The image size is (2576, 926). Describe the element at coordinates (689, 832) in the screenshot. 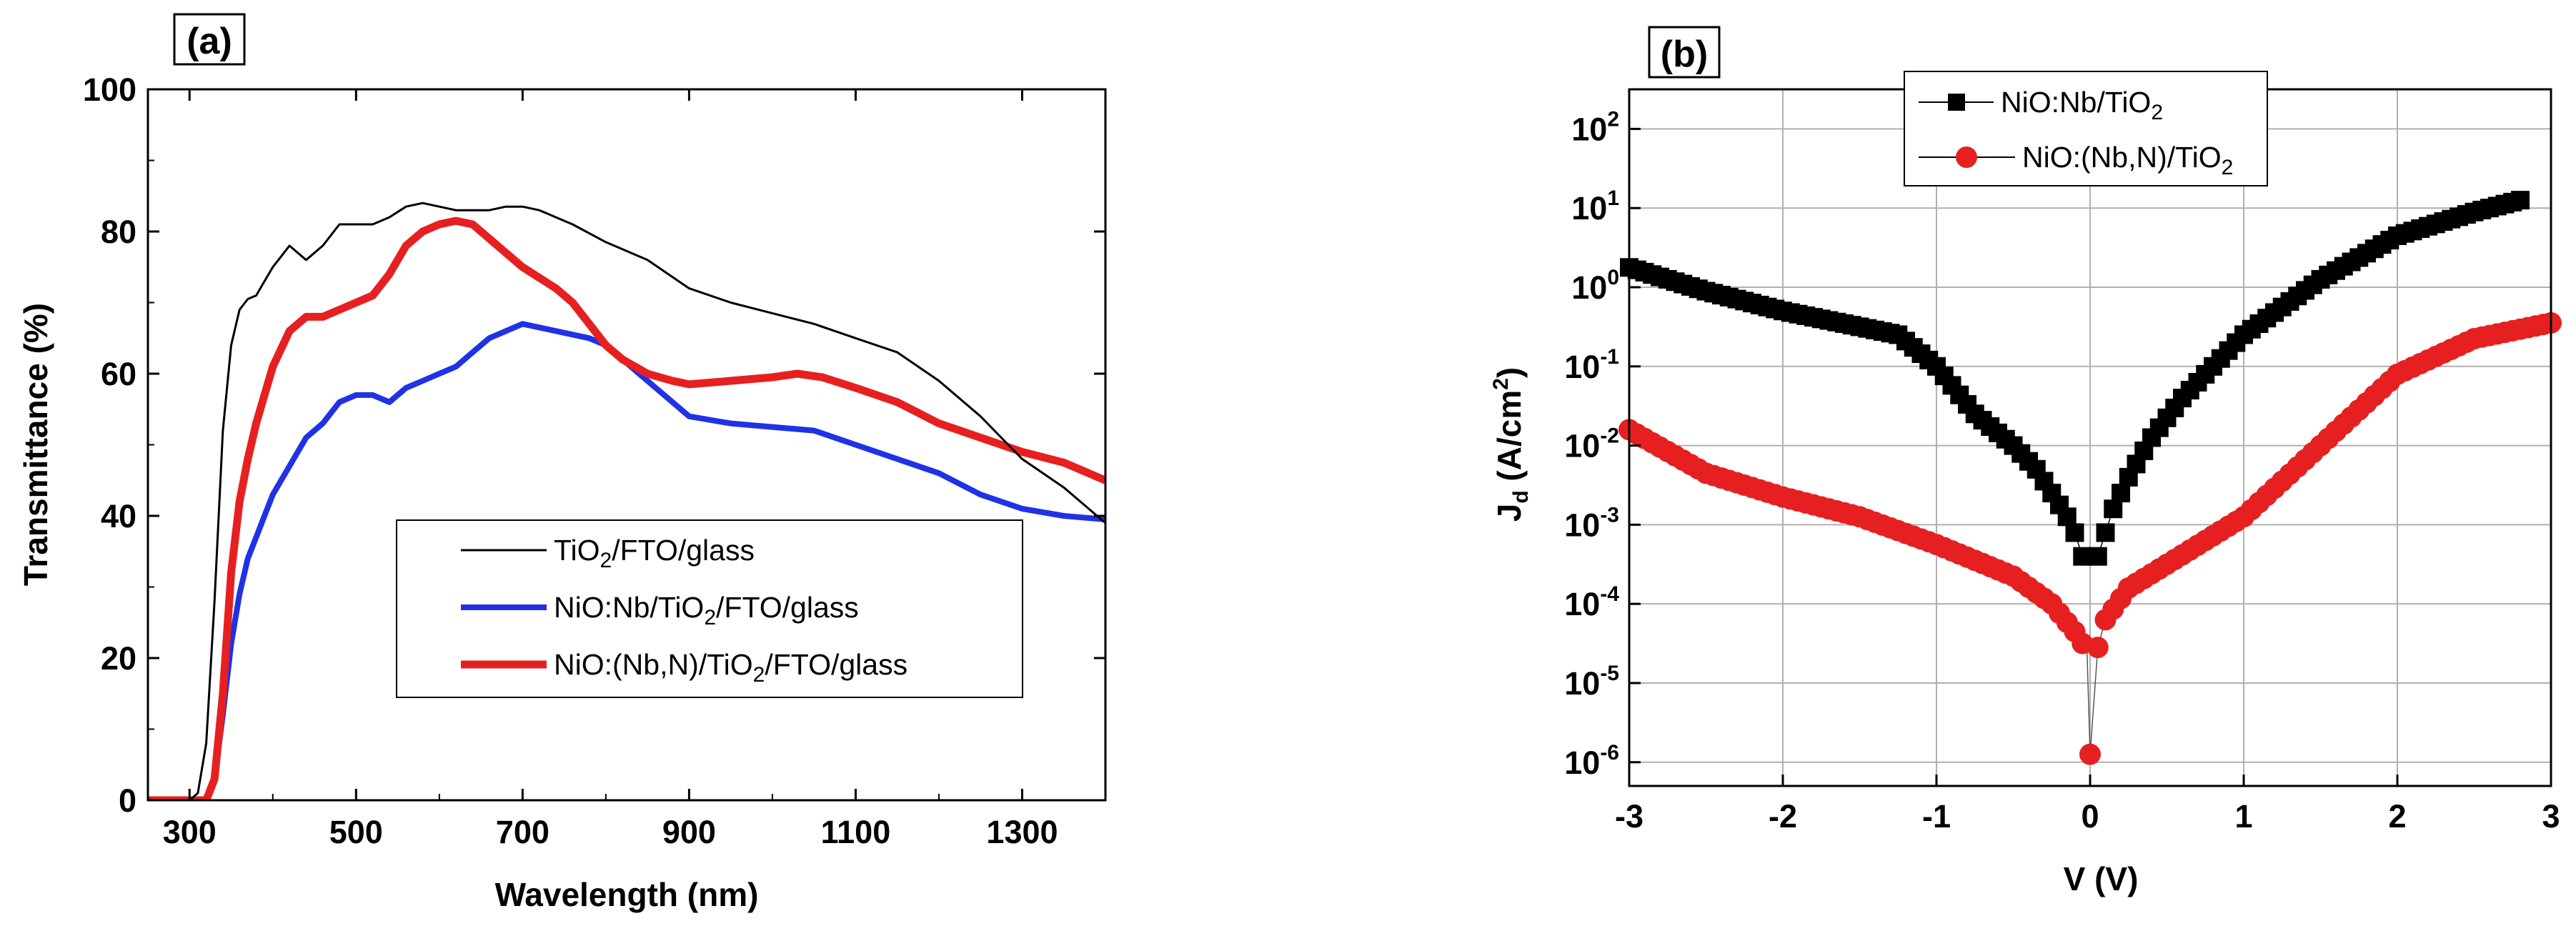

I see `x-tick-label: 900` at that location.